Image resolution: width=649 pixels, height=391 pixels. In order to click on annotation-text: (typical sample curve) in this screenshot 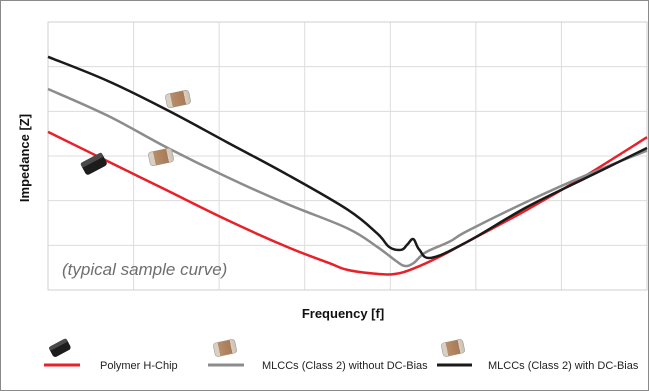, I will do `click(144, 269)`.